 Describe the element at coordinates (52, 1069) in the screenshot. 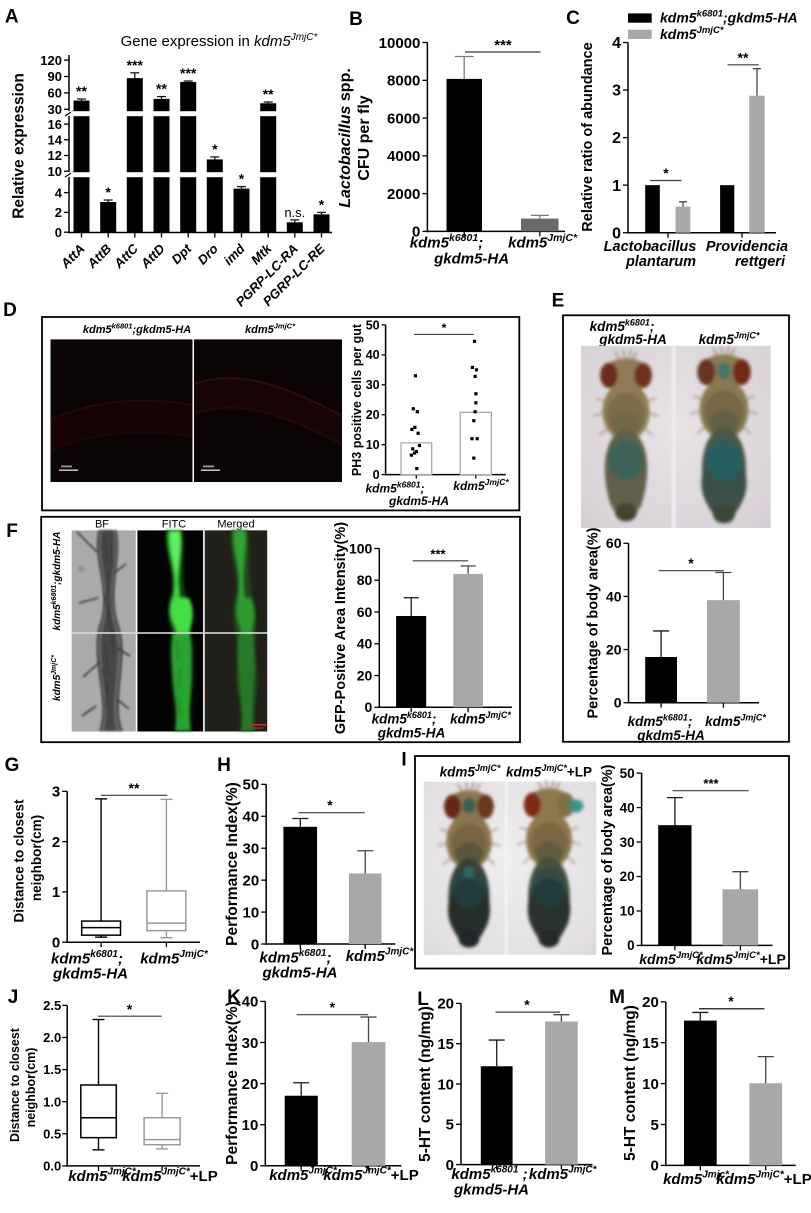

I see `svg-text: 1.5` at that location.